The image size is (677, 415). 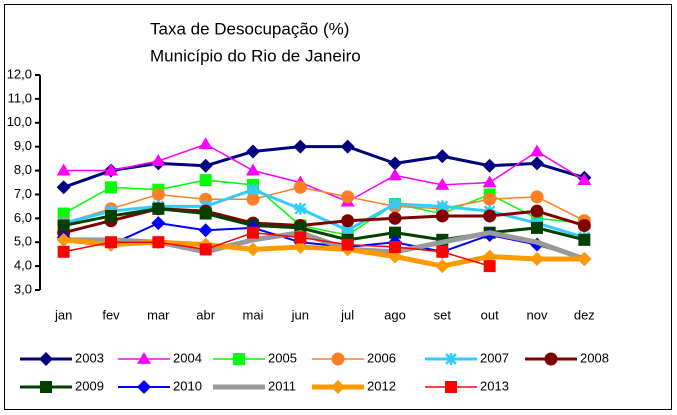 I want to click on x-tick-label: abr, so click(x=205, y=314).